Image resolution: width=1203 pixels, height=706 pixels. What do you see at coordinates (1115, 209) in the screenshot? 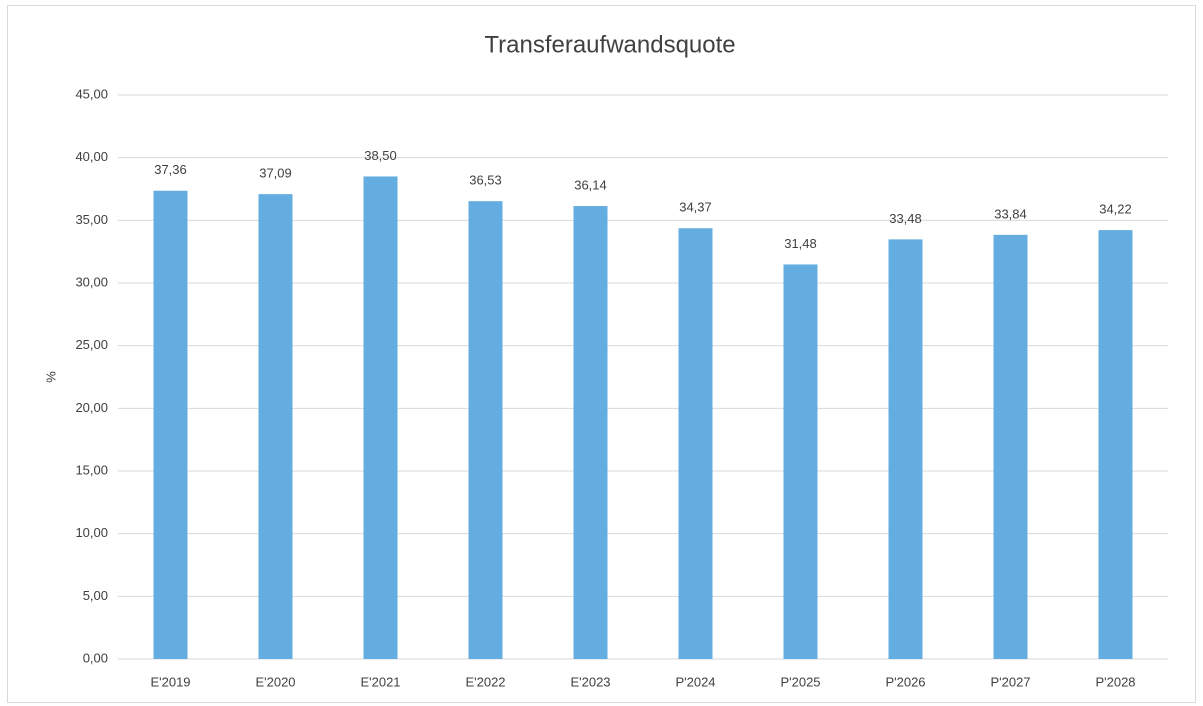
I see `data-label: 34,22` at bounding box center [1115, 209].